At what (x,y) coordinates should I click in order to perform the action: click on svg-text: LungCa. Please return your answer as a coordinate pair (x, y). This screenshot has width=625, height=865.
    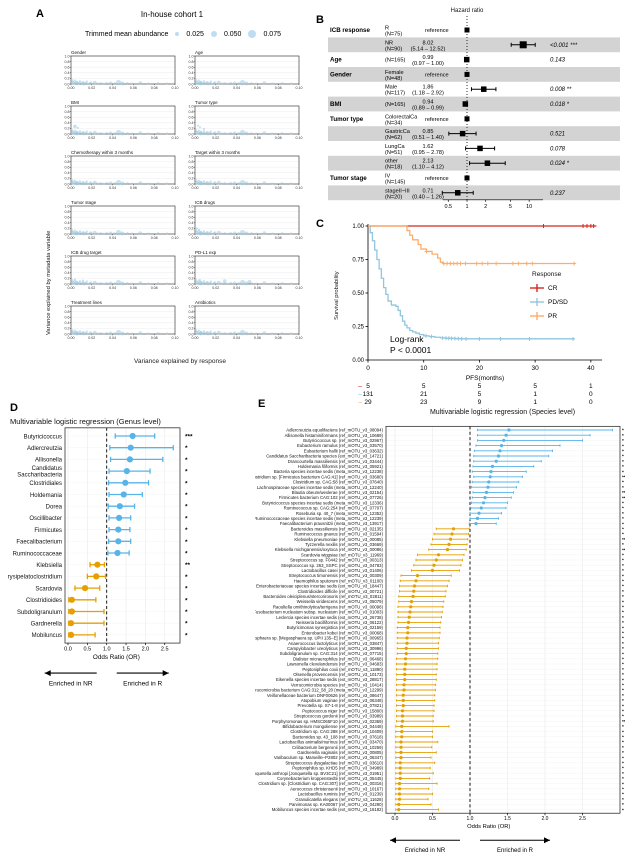
    Looking at the image, I should click on (395, 147).